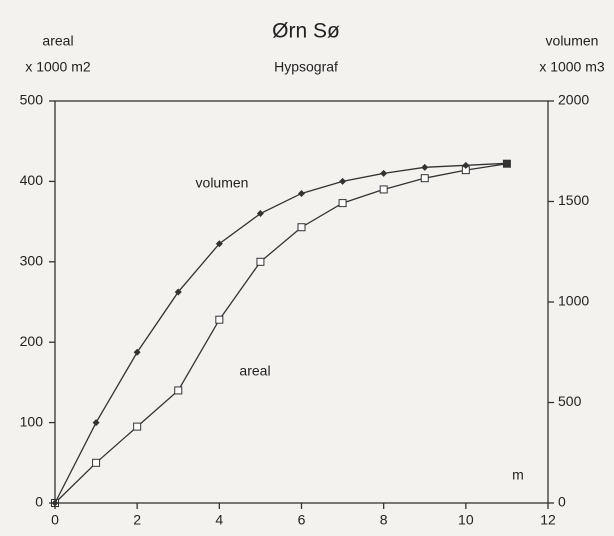 The width and height of the screenshot is (614, 536). Describe the element at coordinates (306, 67) in the screenshot. I see `chart-subtitle: Hypsograf` at that location.